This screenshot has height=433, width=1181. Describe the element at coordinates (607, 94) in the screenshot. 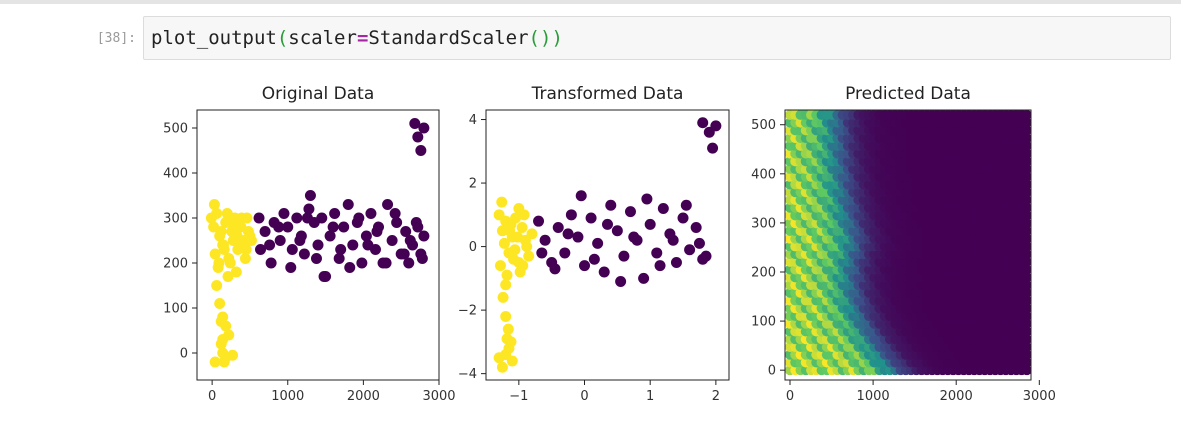

I see `plot-title: Transformed Data` at that location.